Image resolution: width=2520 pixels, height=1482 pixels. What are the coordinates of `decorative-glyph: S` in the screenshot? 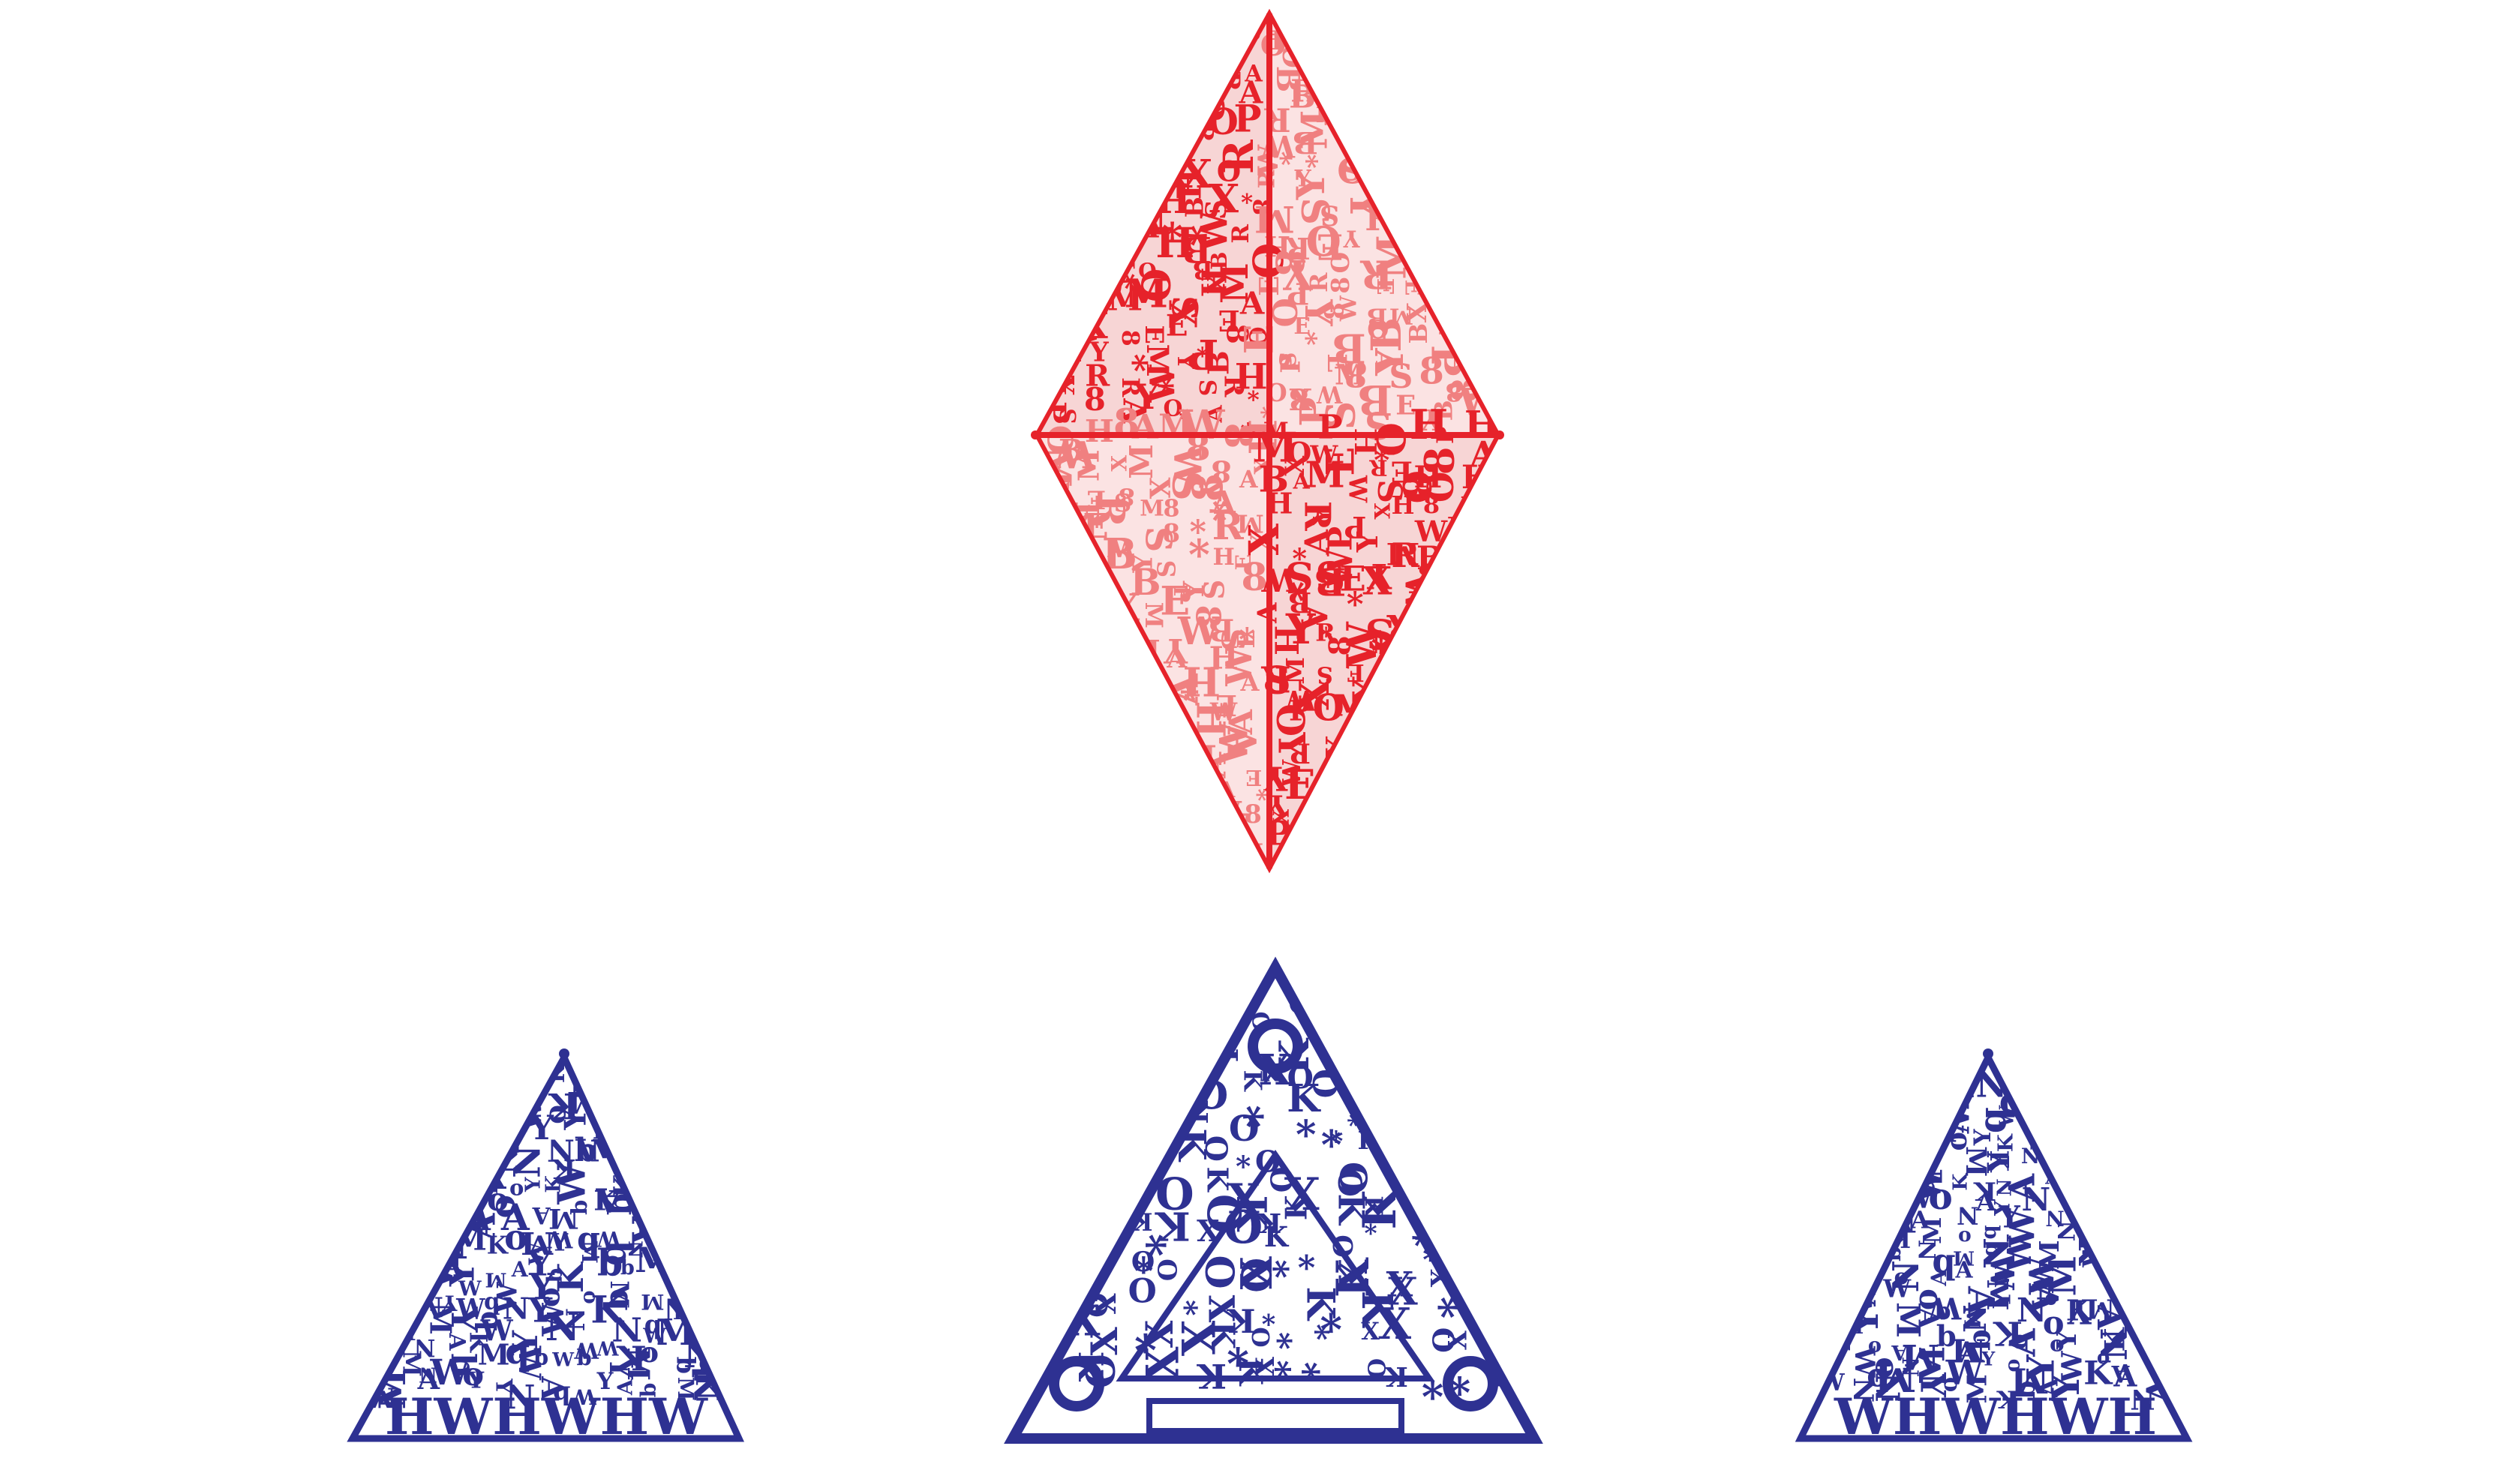 It's located at (1127, 146).